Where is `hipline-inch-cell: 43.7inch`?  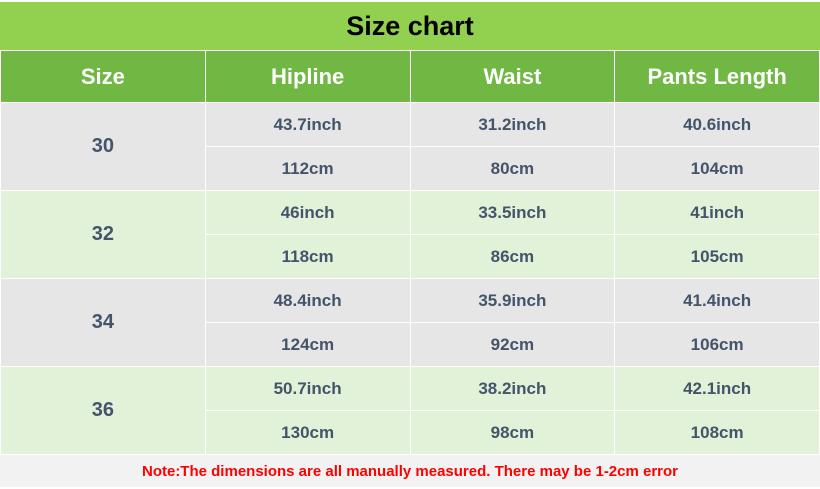
hipline-inch-cell: 43.7inch is located at coordinates (307, 124).